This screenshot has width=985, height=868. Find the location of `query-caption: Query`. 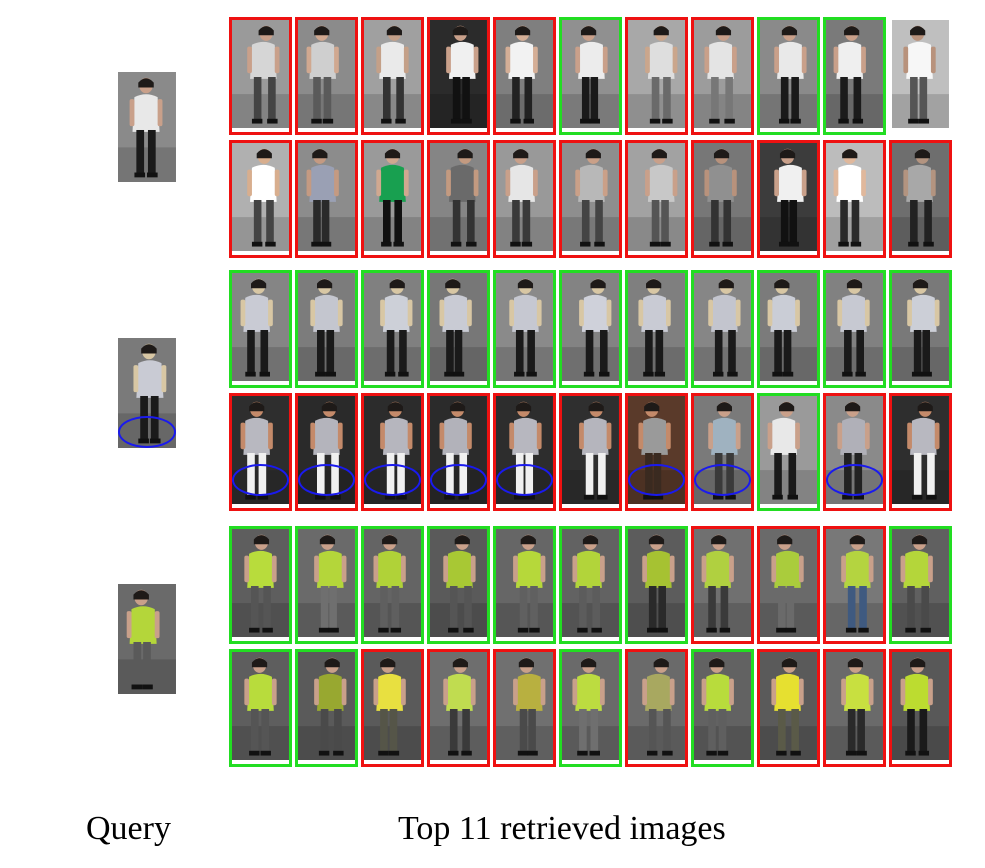

query-caption: Query is located at coordinates (128, 828).